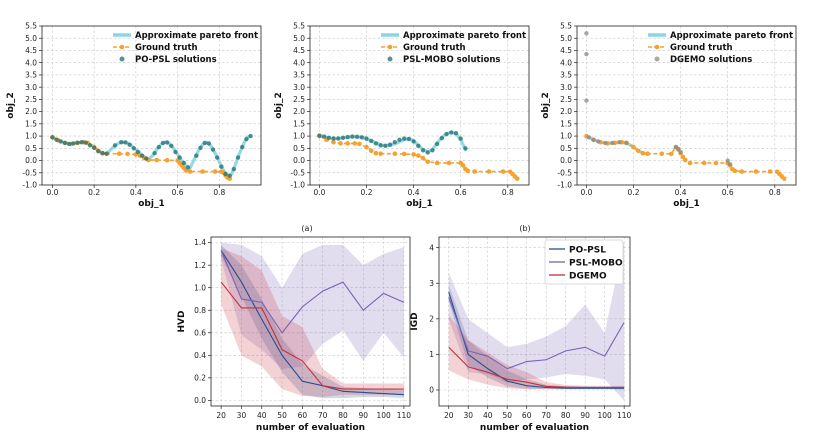 This screenshot has width=830, height=435. Describe the element at coordinates (200, 332) in the screenshot. I see `y-tick-label: 0.6` at that location.